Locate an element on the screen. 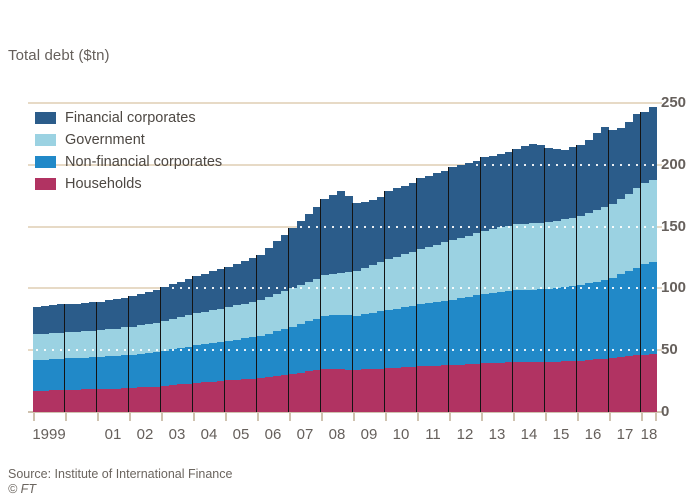 This screenshot has width=700, height=500. x-tick-2010 is located at coordinates (401, 417).